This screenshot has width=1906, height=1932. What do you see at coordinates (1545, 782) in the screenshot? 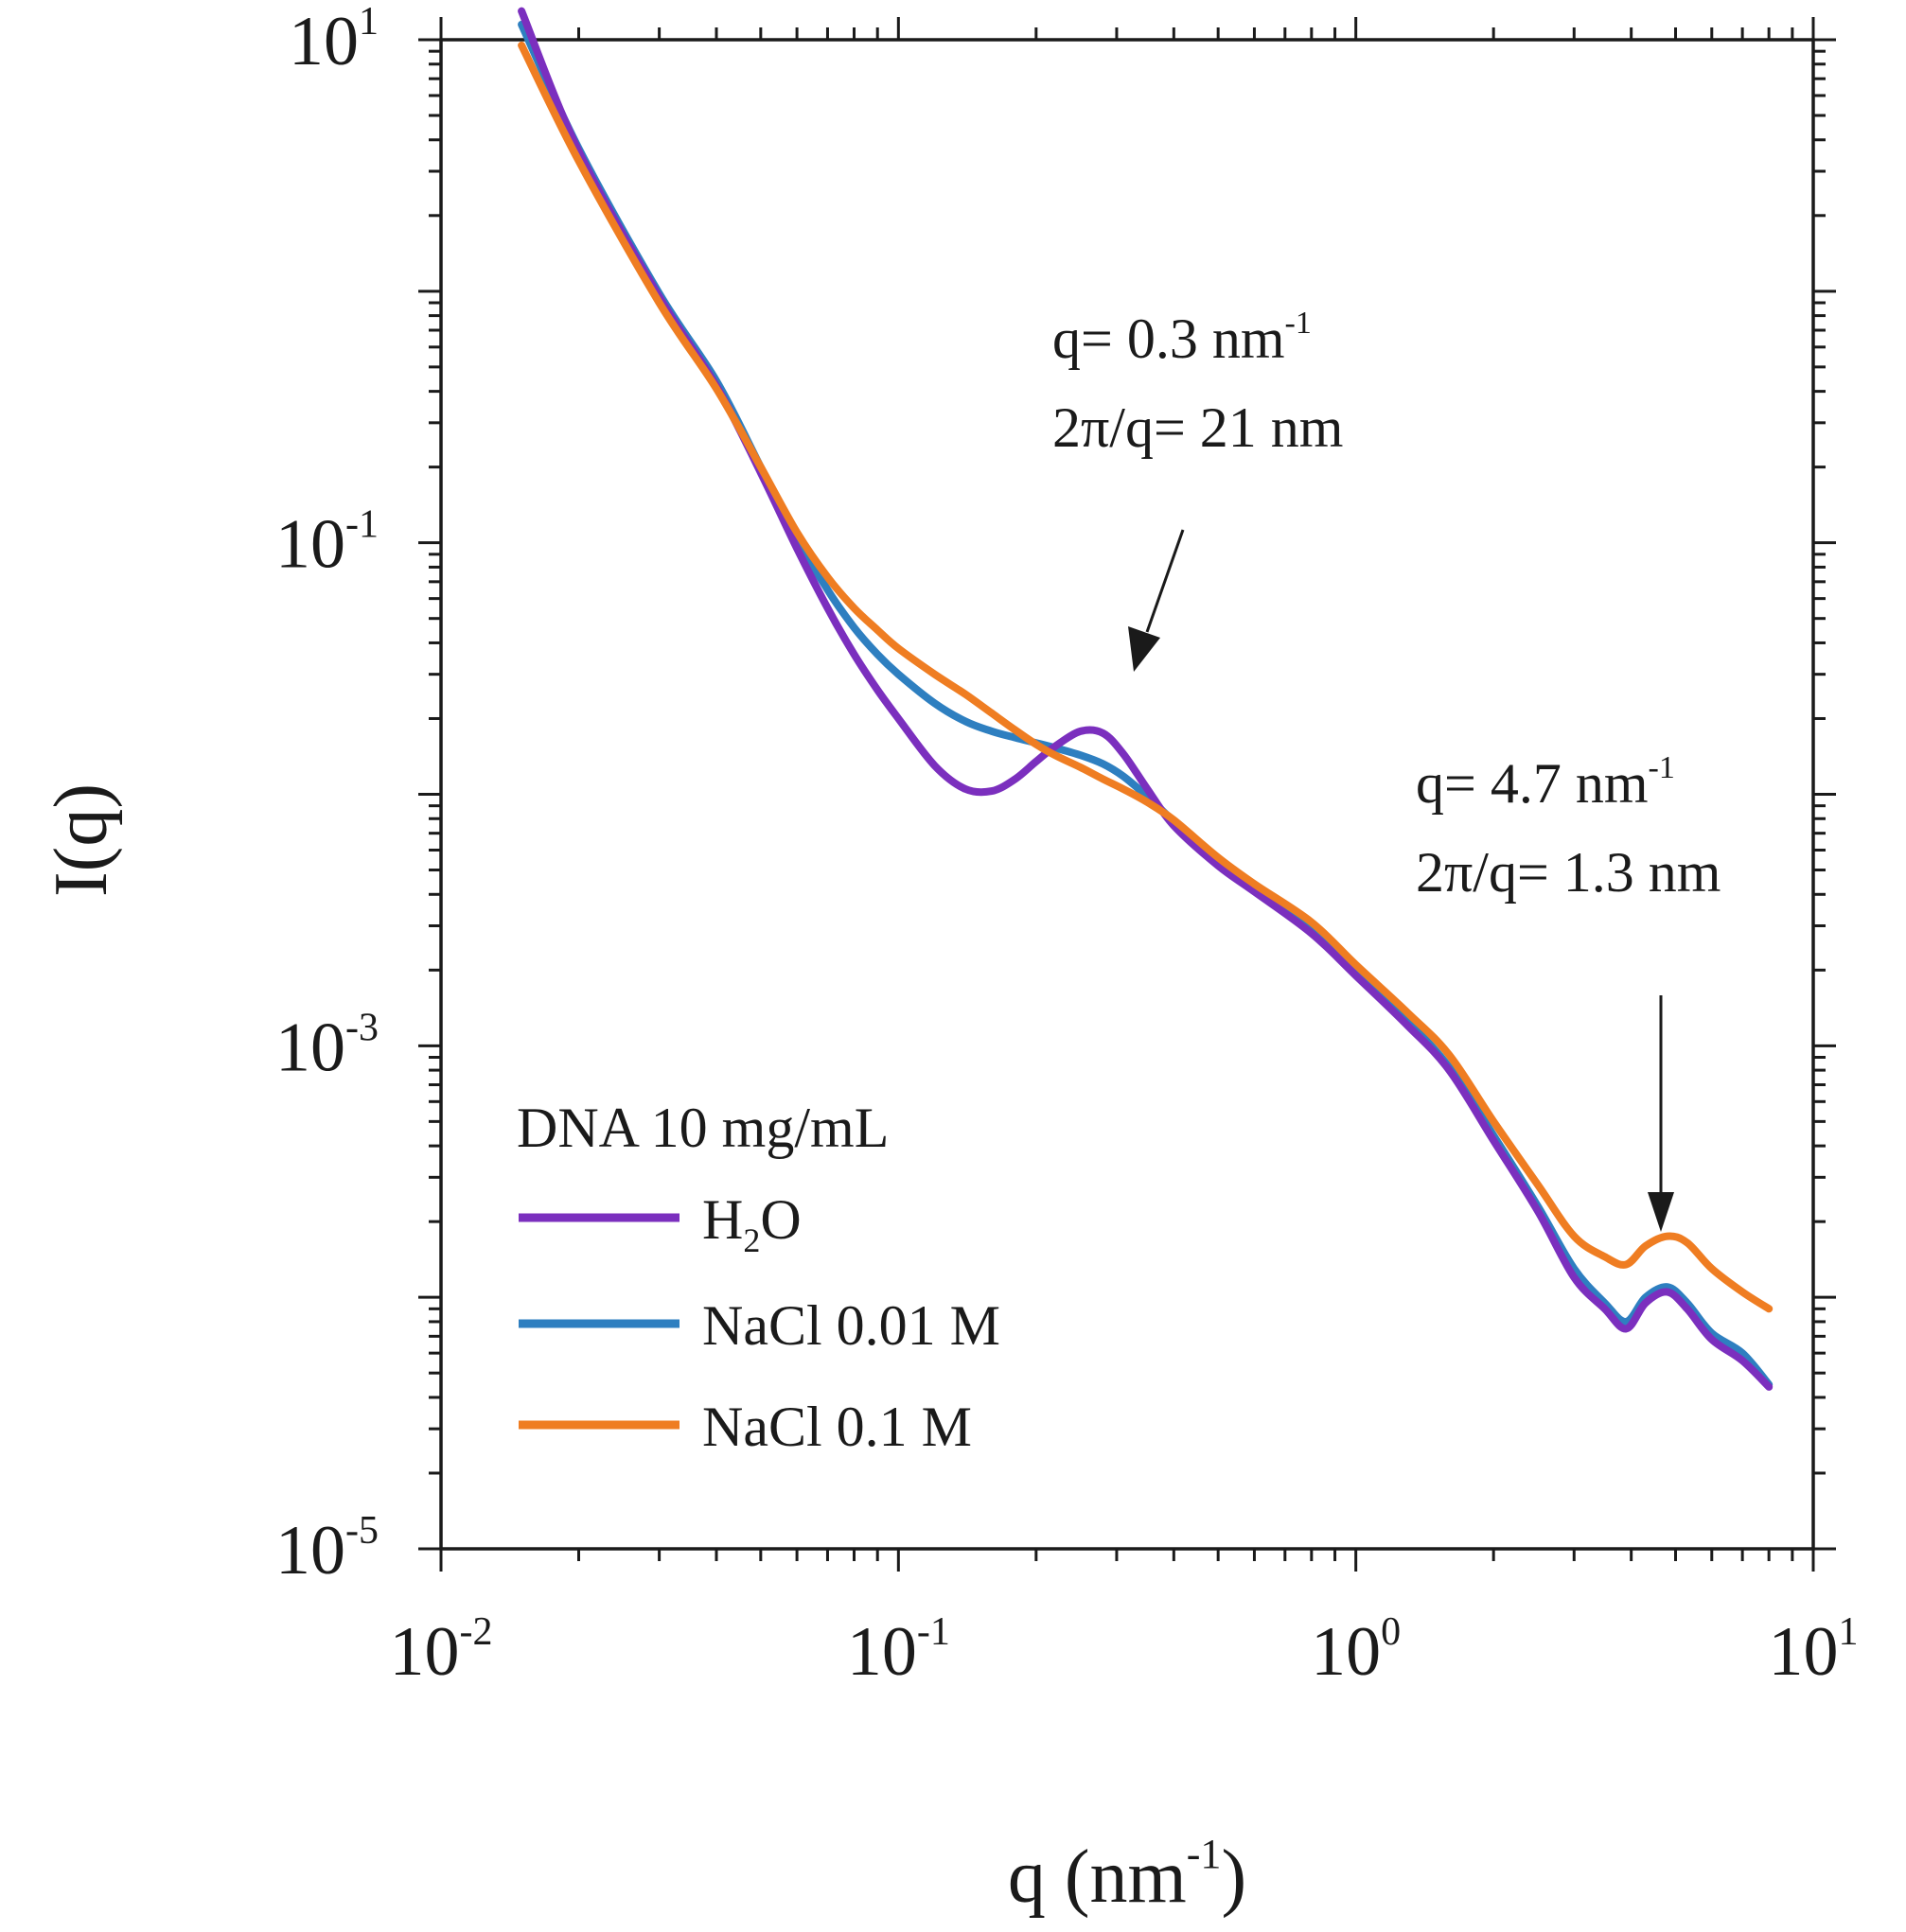
I see `annotation-2-line1: q= 4.7 nm-1` at bounding box center [1545, 782].